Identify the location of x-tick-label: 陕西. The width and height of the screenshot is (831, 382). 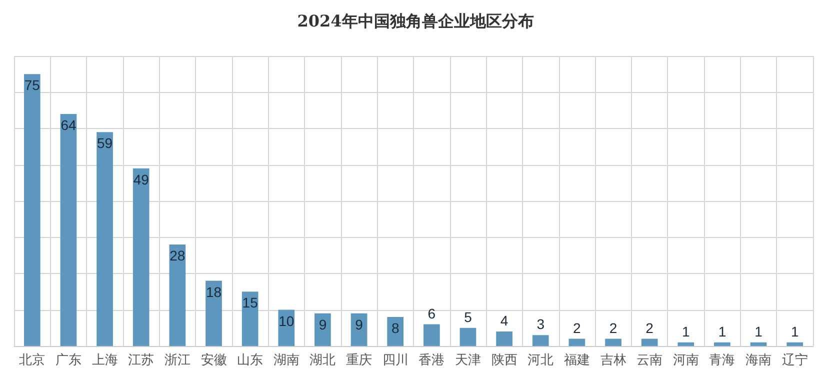
(504, 360).